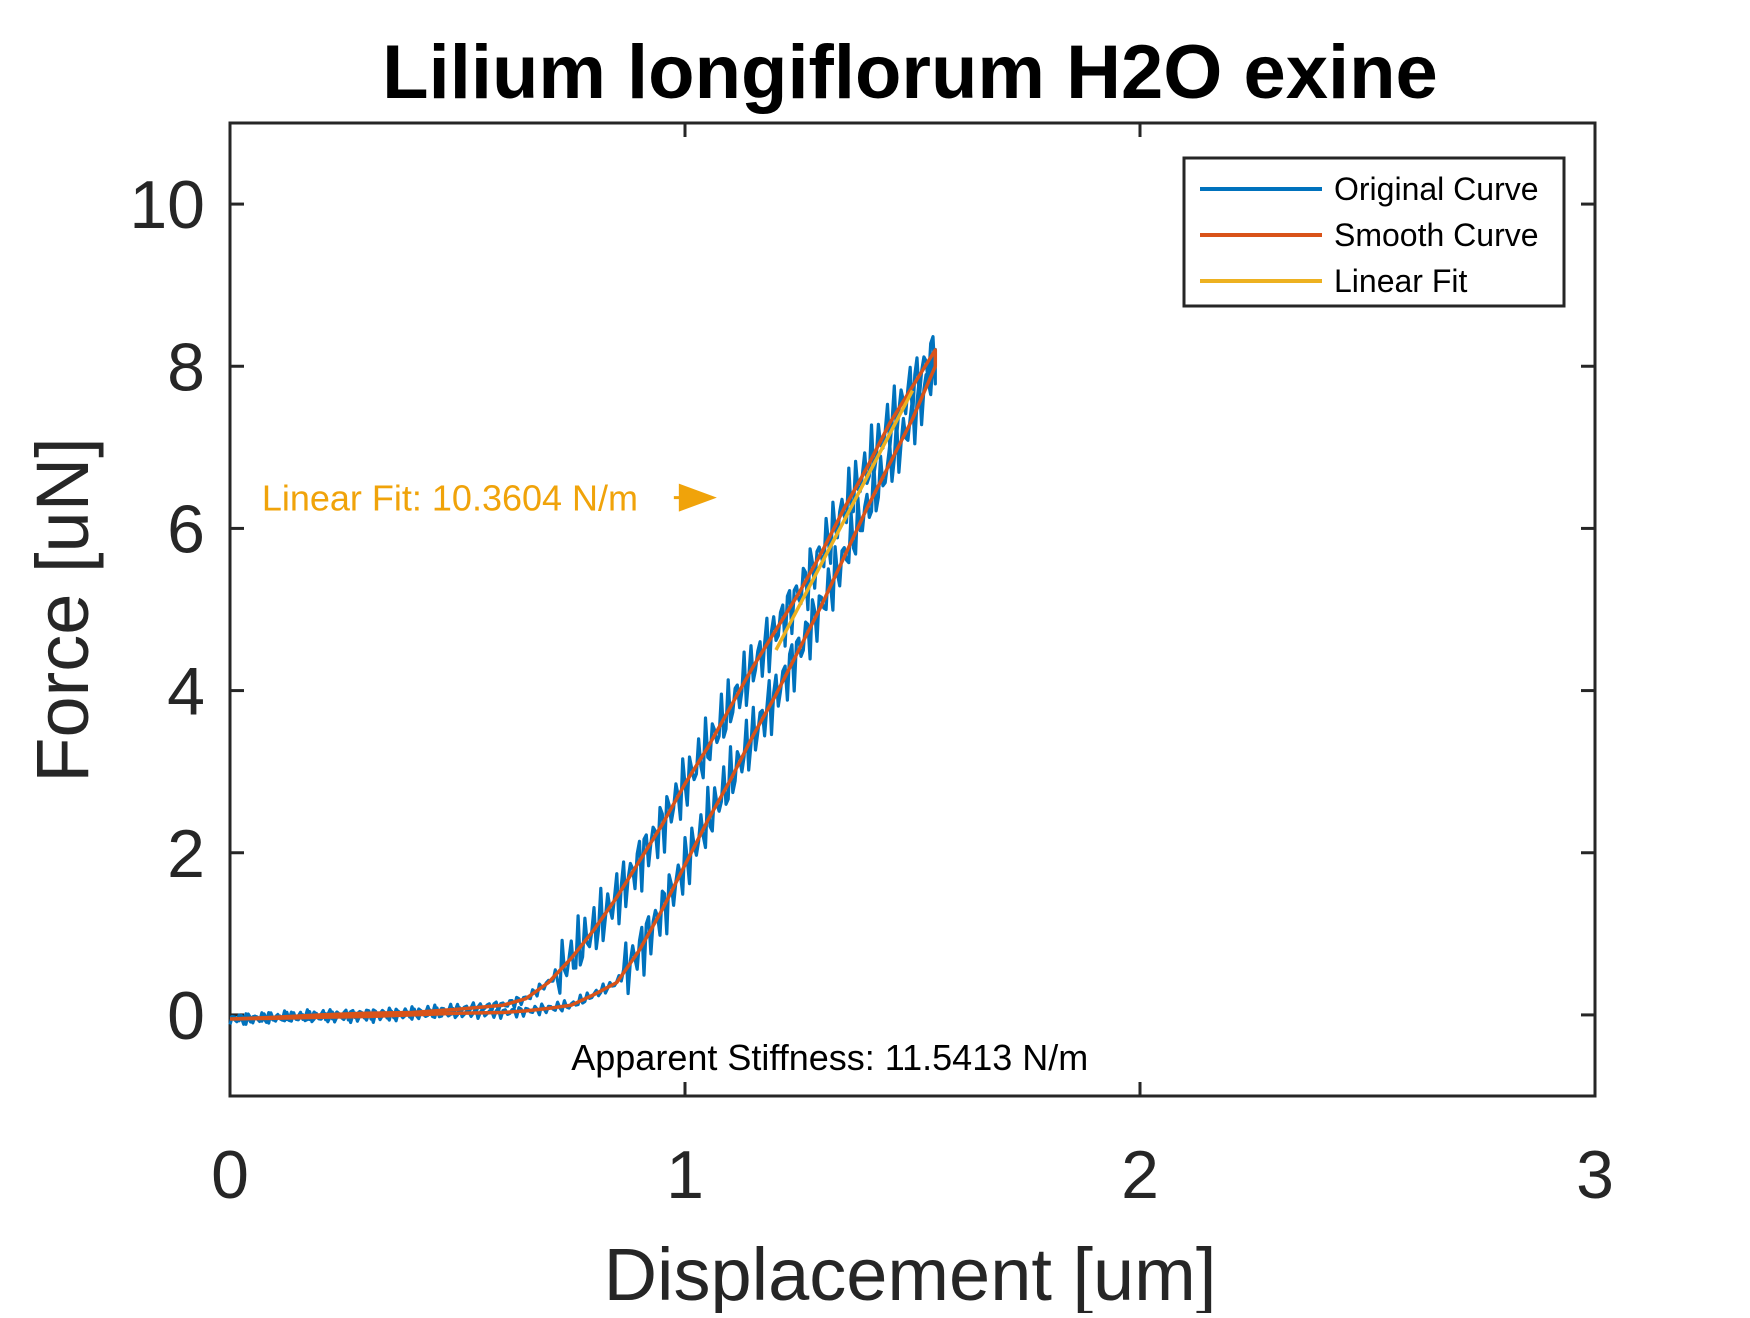  I want to click on legend-group: Original Curve Smooth Curve Linear Fit, so click(1374, 232).